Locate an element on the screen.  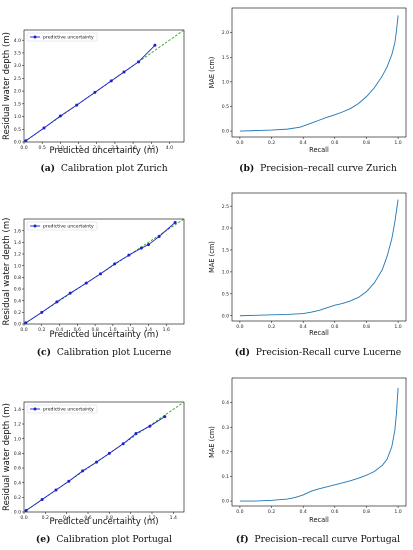
caption-text: Precision–recall curve Portugal is located at coordinates (327, 539).